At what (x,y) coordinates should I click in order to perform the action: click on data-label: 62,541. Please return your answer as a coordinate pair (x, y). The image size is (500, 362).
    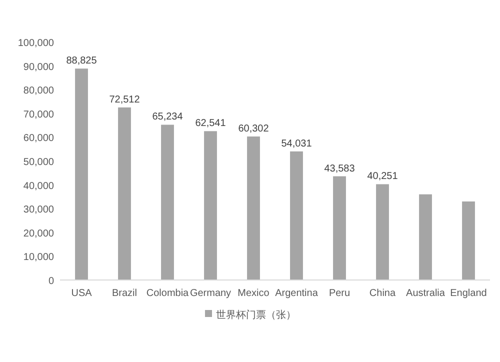
    Looking at the image, I should click on (210, 124).